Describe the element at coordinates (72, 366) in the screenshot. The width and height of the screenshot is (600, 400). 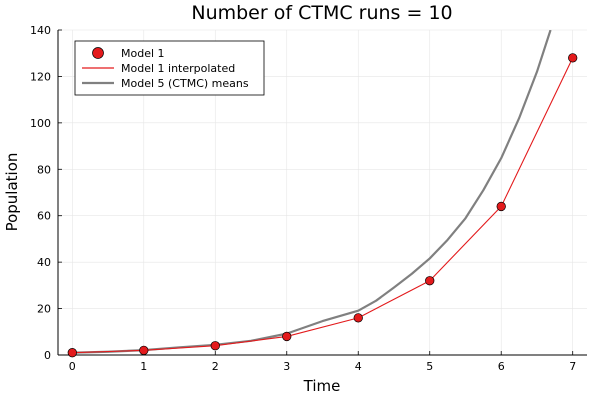
I see `x-tick-label: 0` at that location.